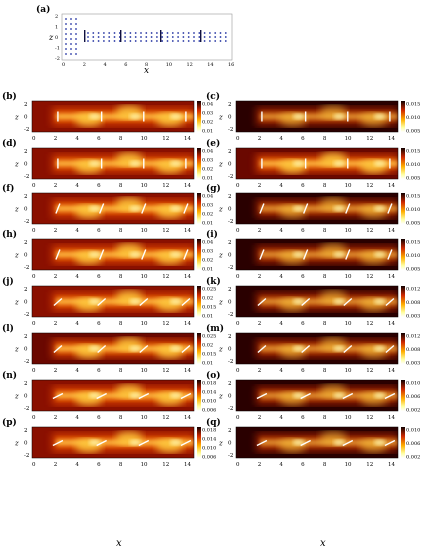 This screenshot has width=431, height=554. I want to click on colorbar-tick: 0.02, so click(207, 170).